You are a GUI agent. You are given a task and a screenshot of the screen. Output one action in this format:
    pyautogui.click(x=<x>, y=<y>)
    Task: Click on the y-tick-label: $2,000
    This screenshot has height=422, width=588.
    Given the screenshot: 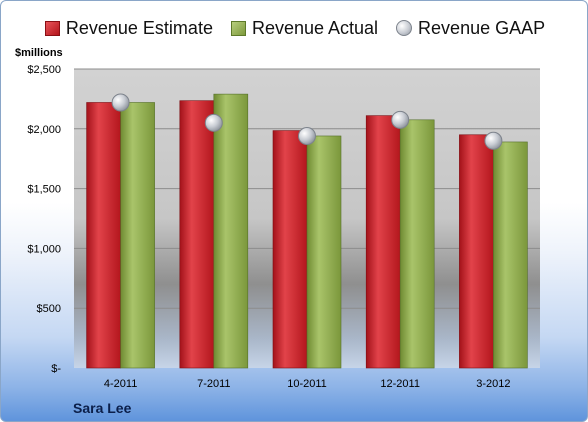 What is the action you would take?
    pyautogui.click(x=44, y=130)
    